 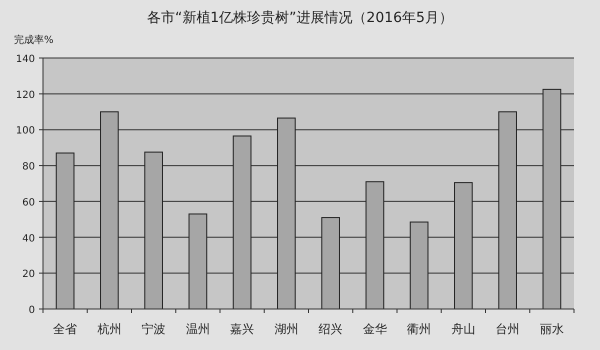 I want to click on x-tick-label: 绍兴, so click(x=330, y=329).